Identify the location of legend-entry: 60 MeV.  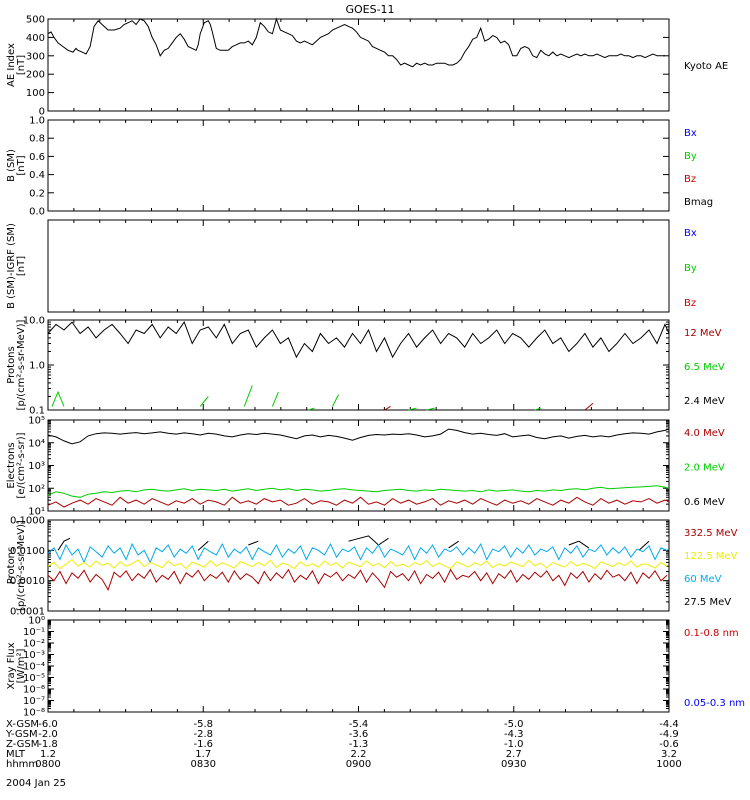
(703, 579).